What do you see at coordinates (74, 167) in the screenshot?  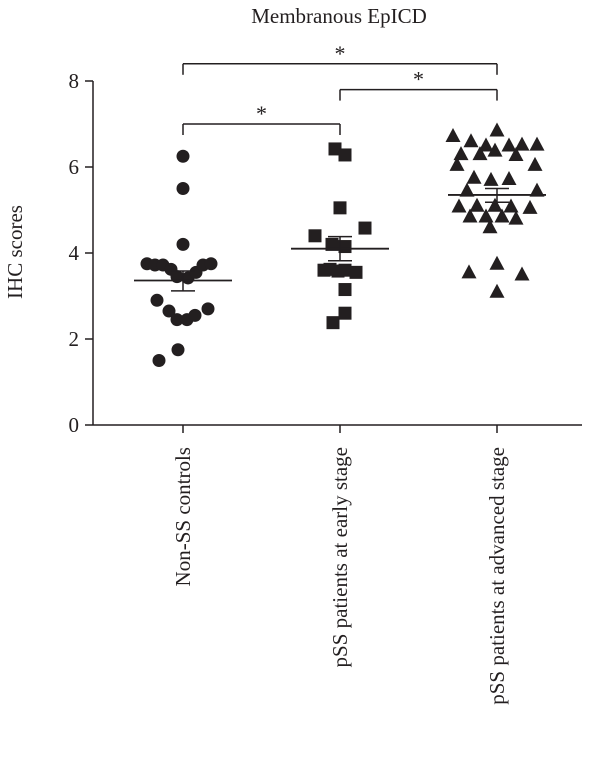 I see `y-tick-label: 6` at bounding box center [74, 167].